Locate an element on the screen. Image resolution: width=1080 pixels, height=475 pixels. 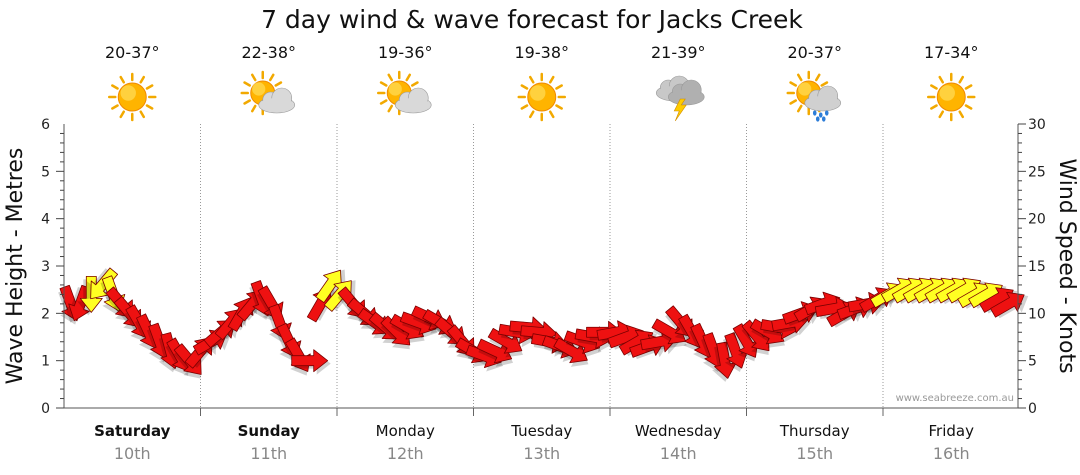
left-tick-label: 4 is located at coordinates (45, 220).